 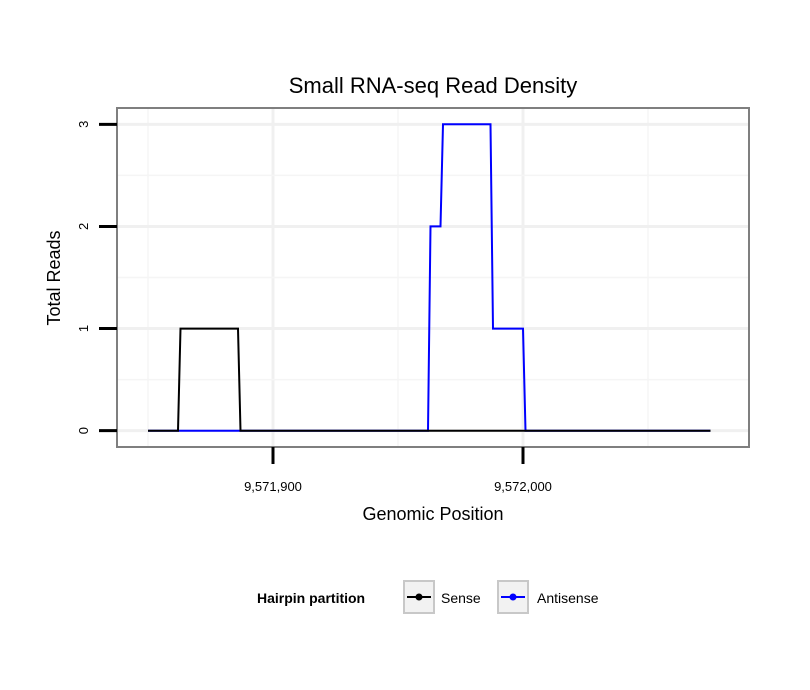 I want to click on legend-label-sense: Sense, so click(x=461, y=598).